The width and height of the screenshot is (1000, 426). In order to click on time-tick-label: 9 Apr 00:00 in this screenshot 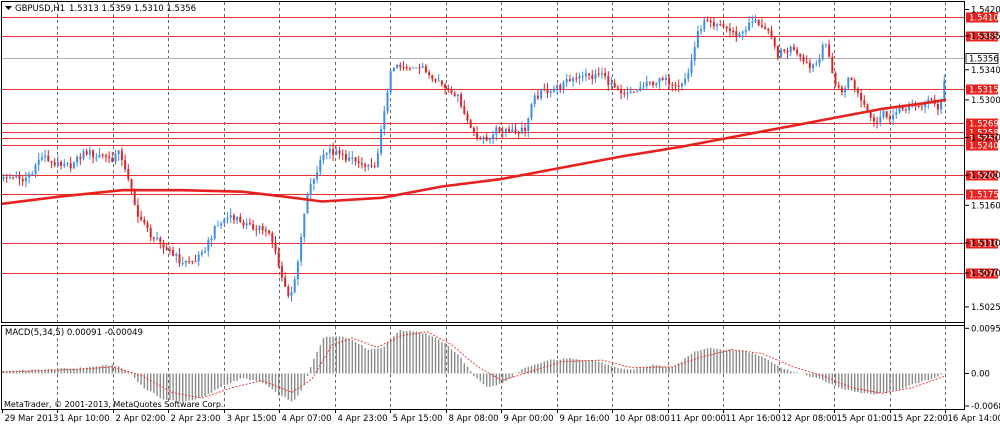, I will do `click(529, 419)`.